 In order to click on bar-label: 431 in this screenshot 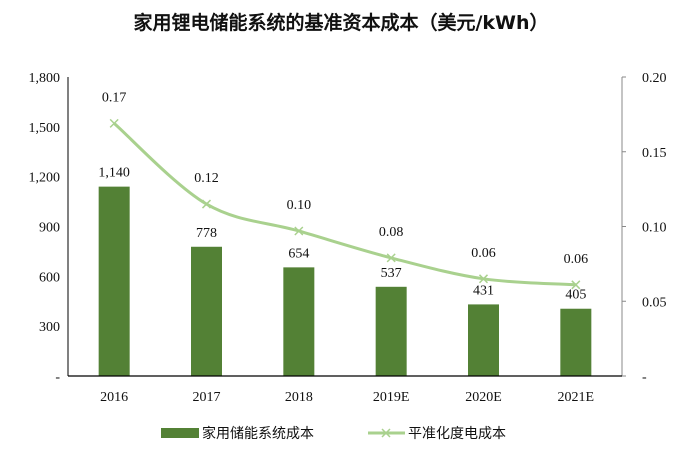, I will do `click(483, 290)`.